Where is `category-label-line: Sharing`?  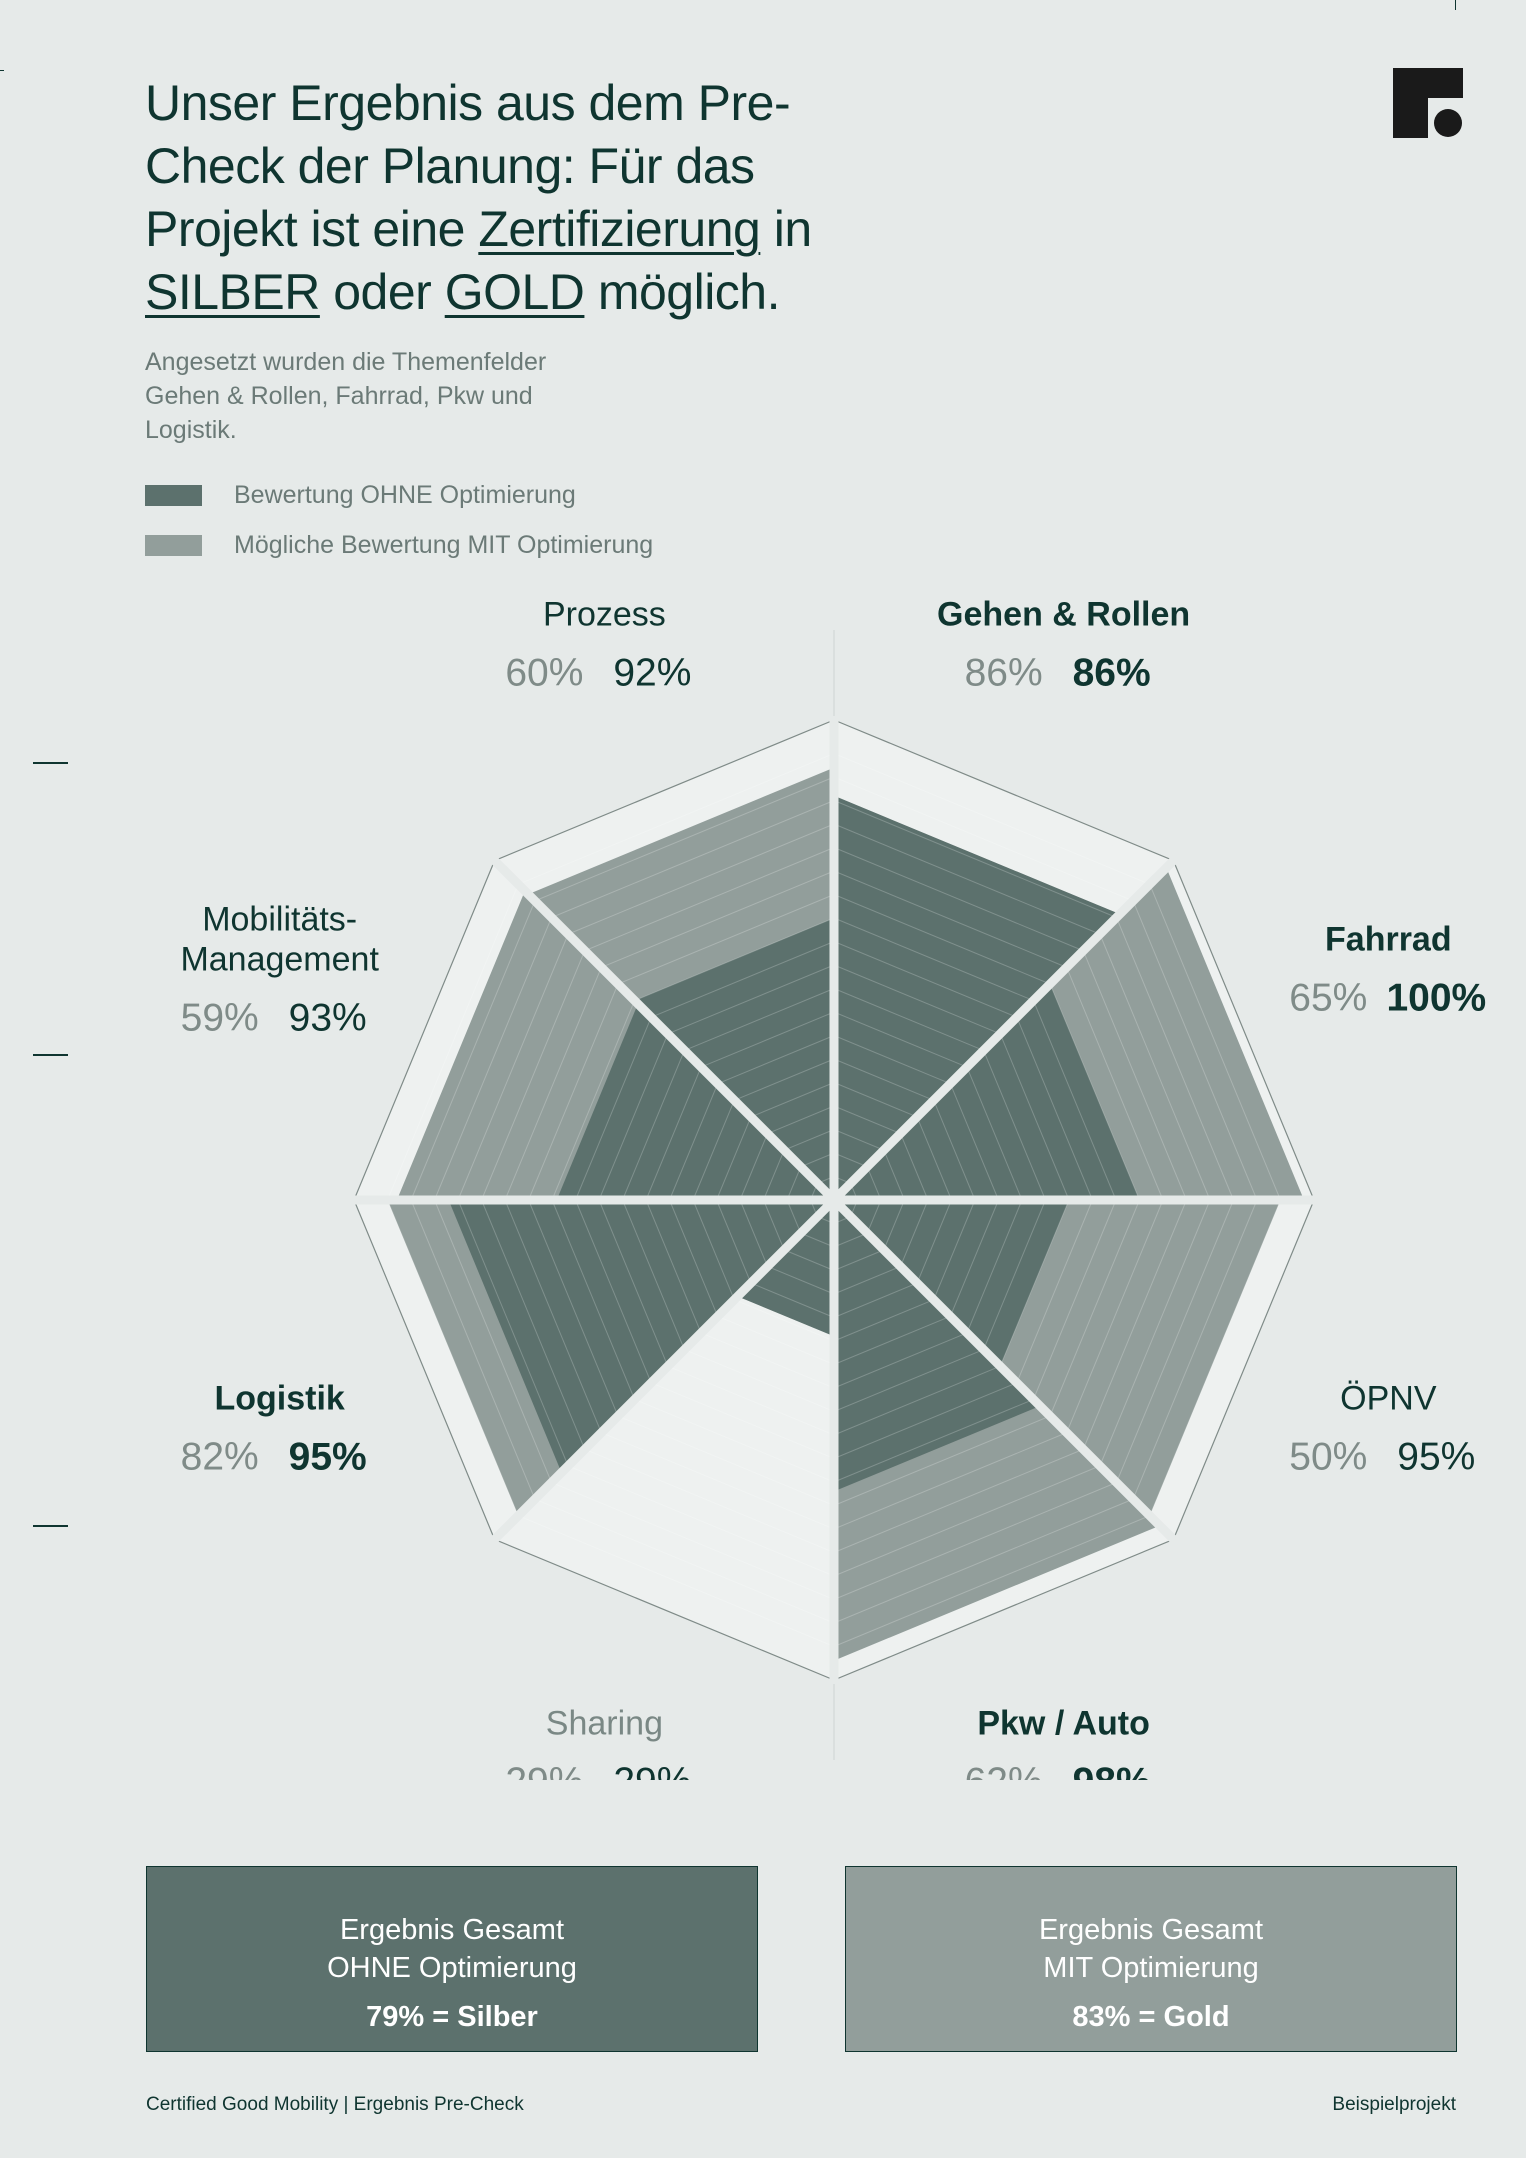
category-label-line: Sharing is located at coordinates (604, 1723).